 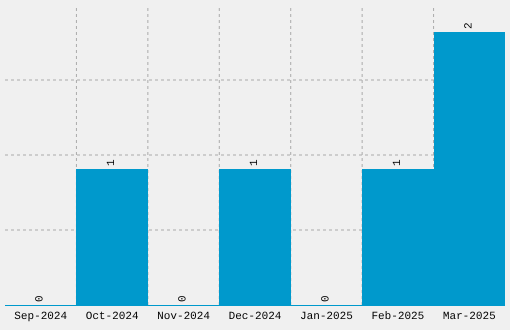 What do you see at coordinates (112, 317) in the screenshot?
I see `x-tick-label: Oct-2024` at bounding box center [112, 317].